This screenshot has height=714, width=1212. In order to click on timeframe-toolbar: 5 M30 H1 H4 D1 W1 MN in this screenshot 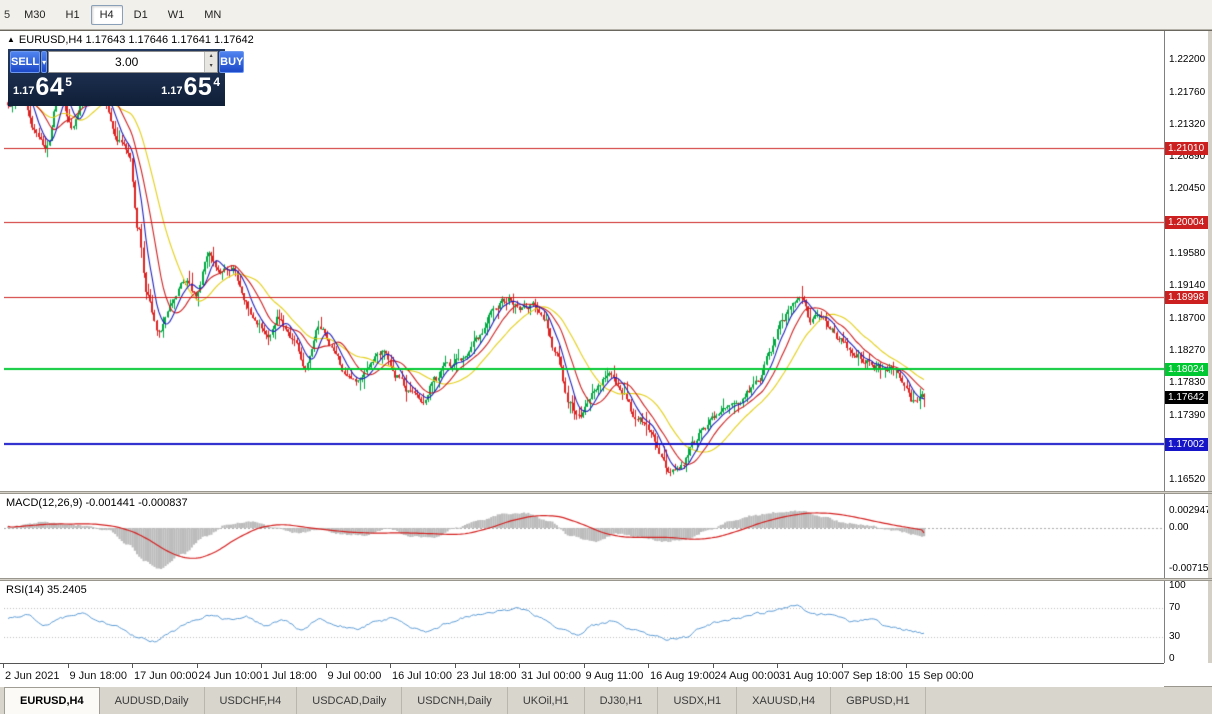, I will do `click(606, 15)`.